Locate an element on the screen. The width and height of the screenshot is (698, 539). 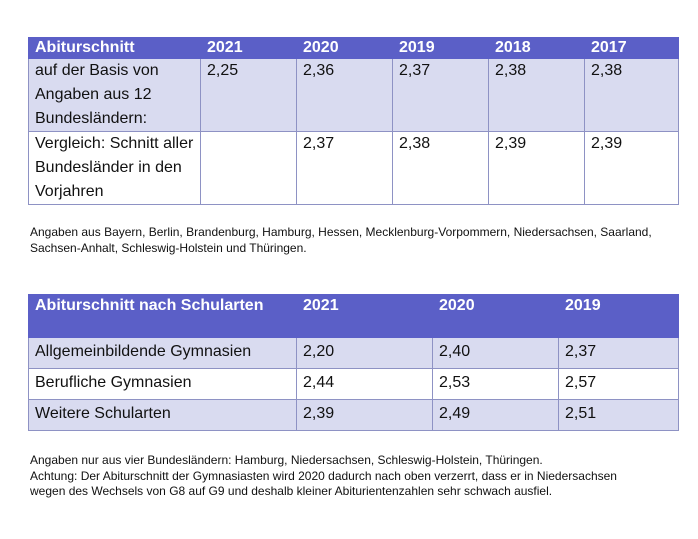
table-cell: 2,53 is located at coordinates (495, 384).